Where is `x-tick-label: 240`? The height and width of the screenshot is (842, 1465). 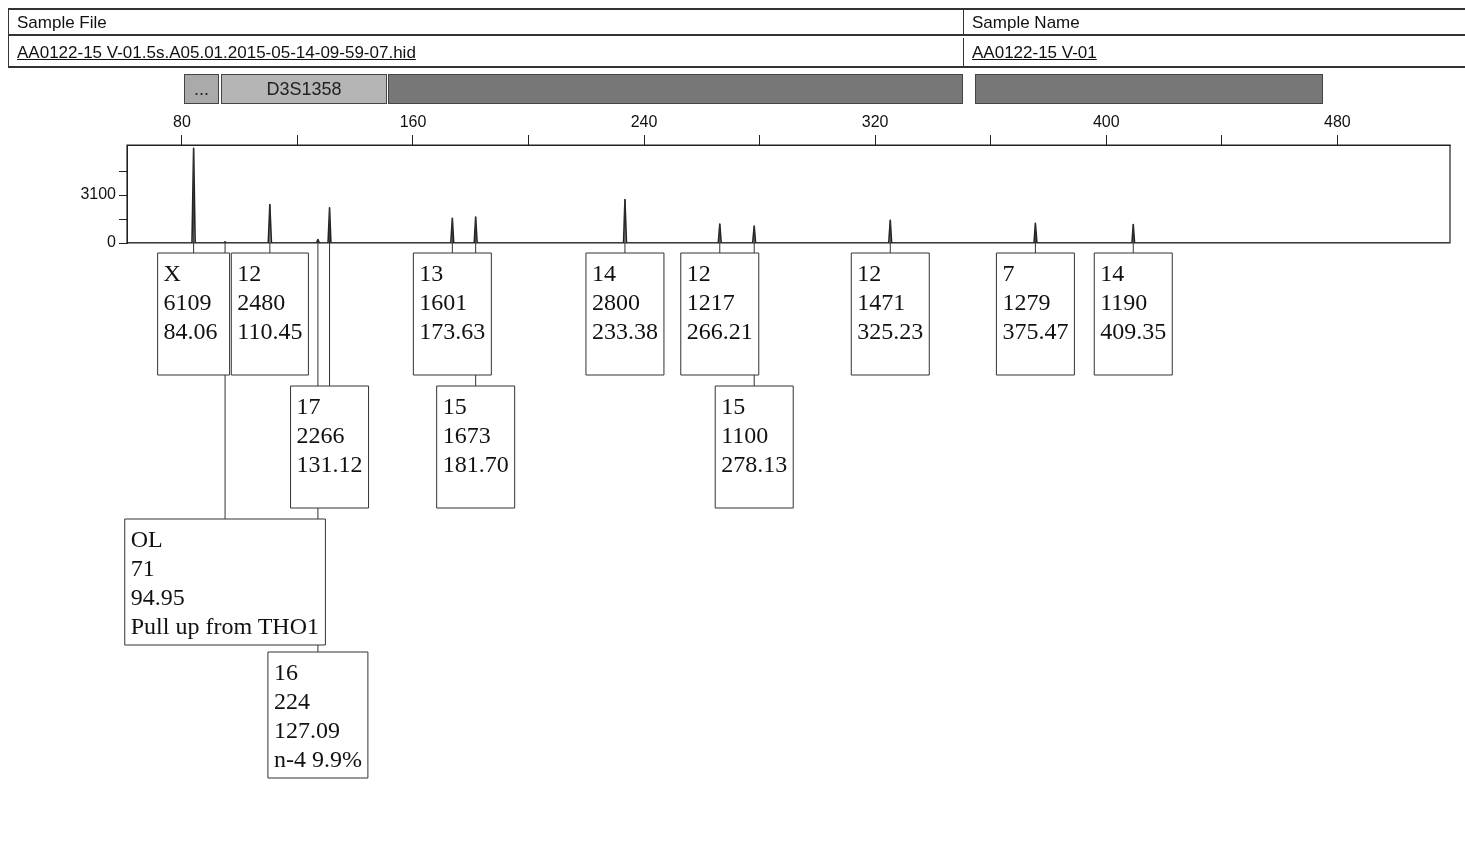
x-tick-label: 240 is located at coordinates (644, 121).